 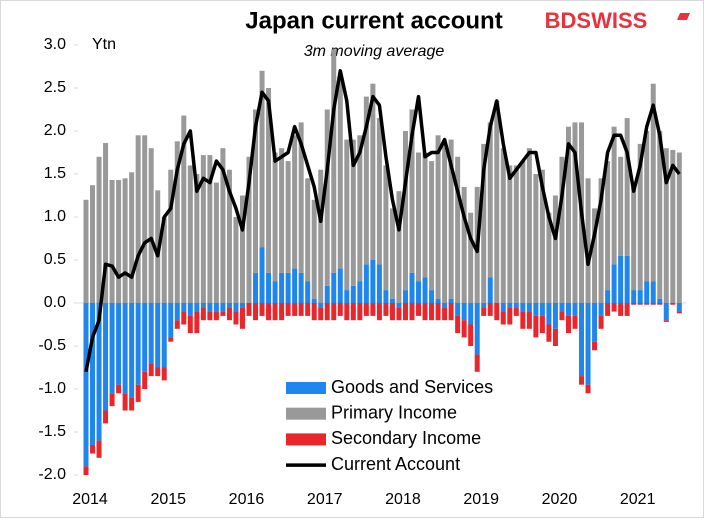 What do you see at coordinates (638, 499) in the screenshot?
I see `x-tick-label: 2021` at bounding box center [638, 499].